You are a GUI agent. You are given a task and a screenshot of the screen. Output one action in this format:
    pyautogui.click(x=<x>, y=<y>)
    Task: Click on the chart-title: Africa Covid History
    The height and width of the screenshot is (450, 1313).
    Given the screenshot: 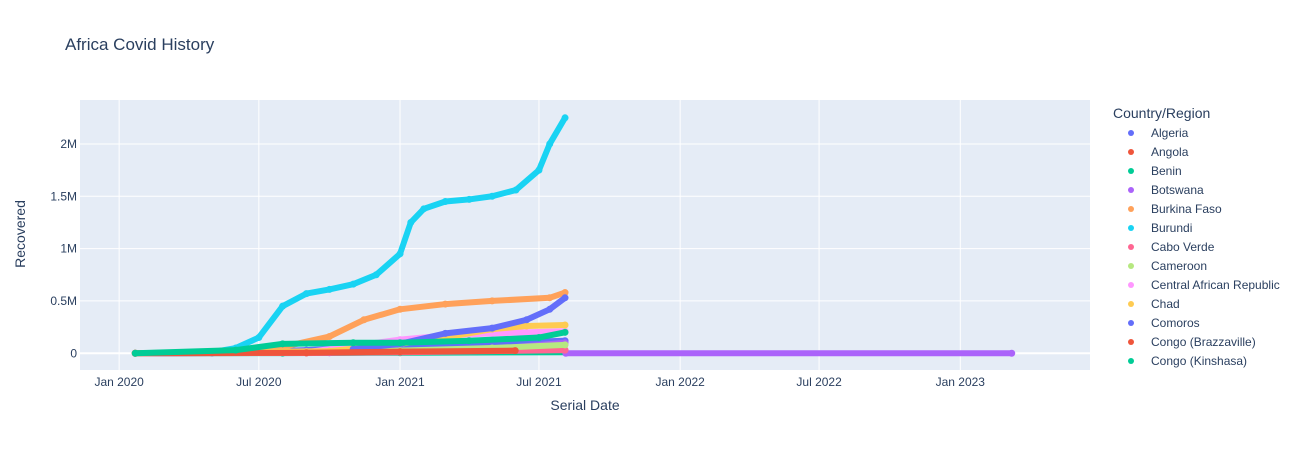 What is the action you would take?
    pyautogui.click(x=140, y=44)
    